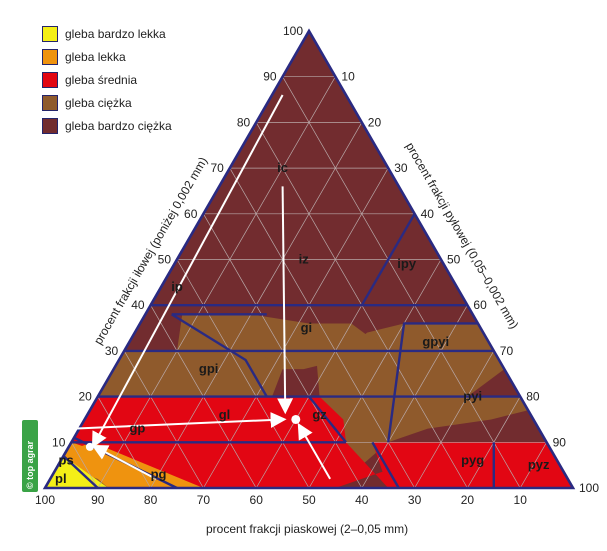  I want to click on tick-bottom: 60, so click(257, 500).